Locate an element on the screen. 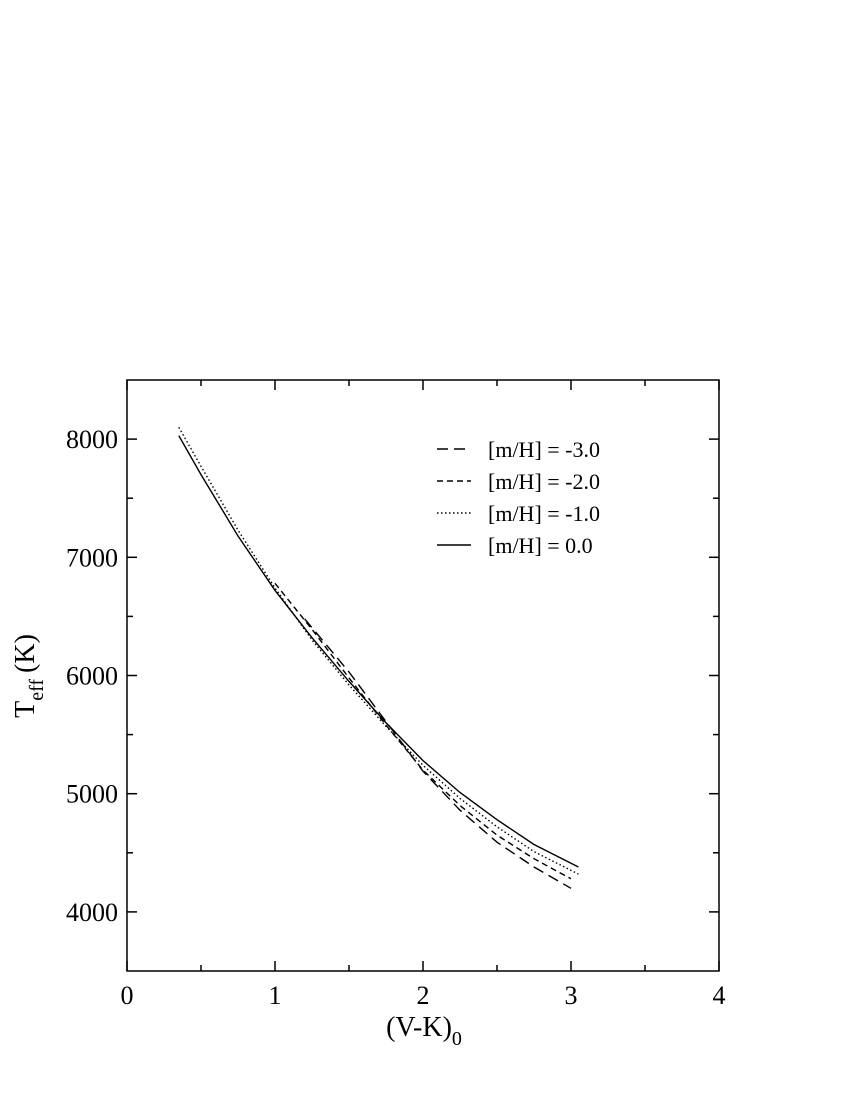  legend-label: [m/H] = 0.0 is located at coordinates (540, 545).